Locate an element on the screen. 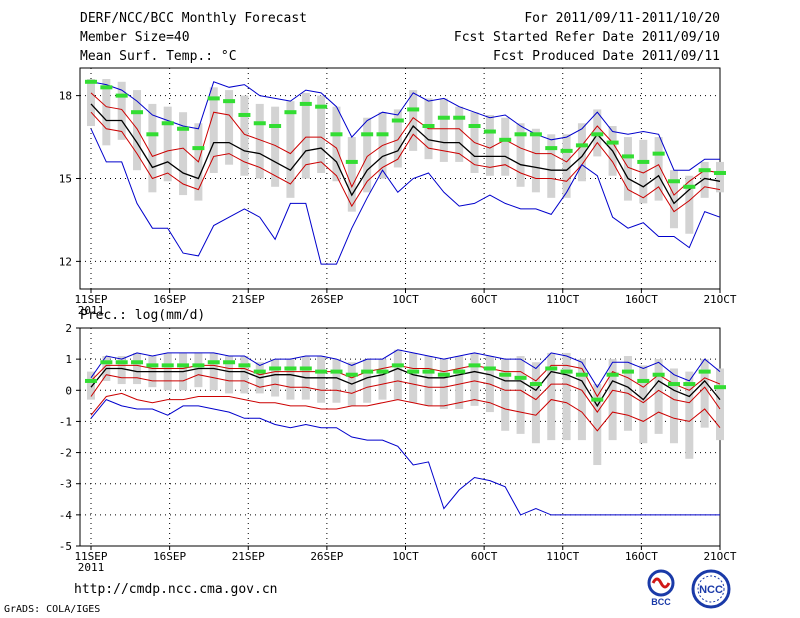 The width and height of the screenshot is (800, 618). y-tick-label: -5 is located at coordinates (65, 546).